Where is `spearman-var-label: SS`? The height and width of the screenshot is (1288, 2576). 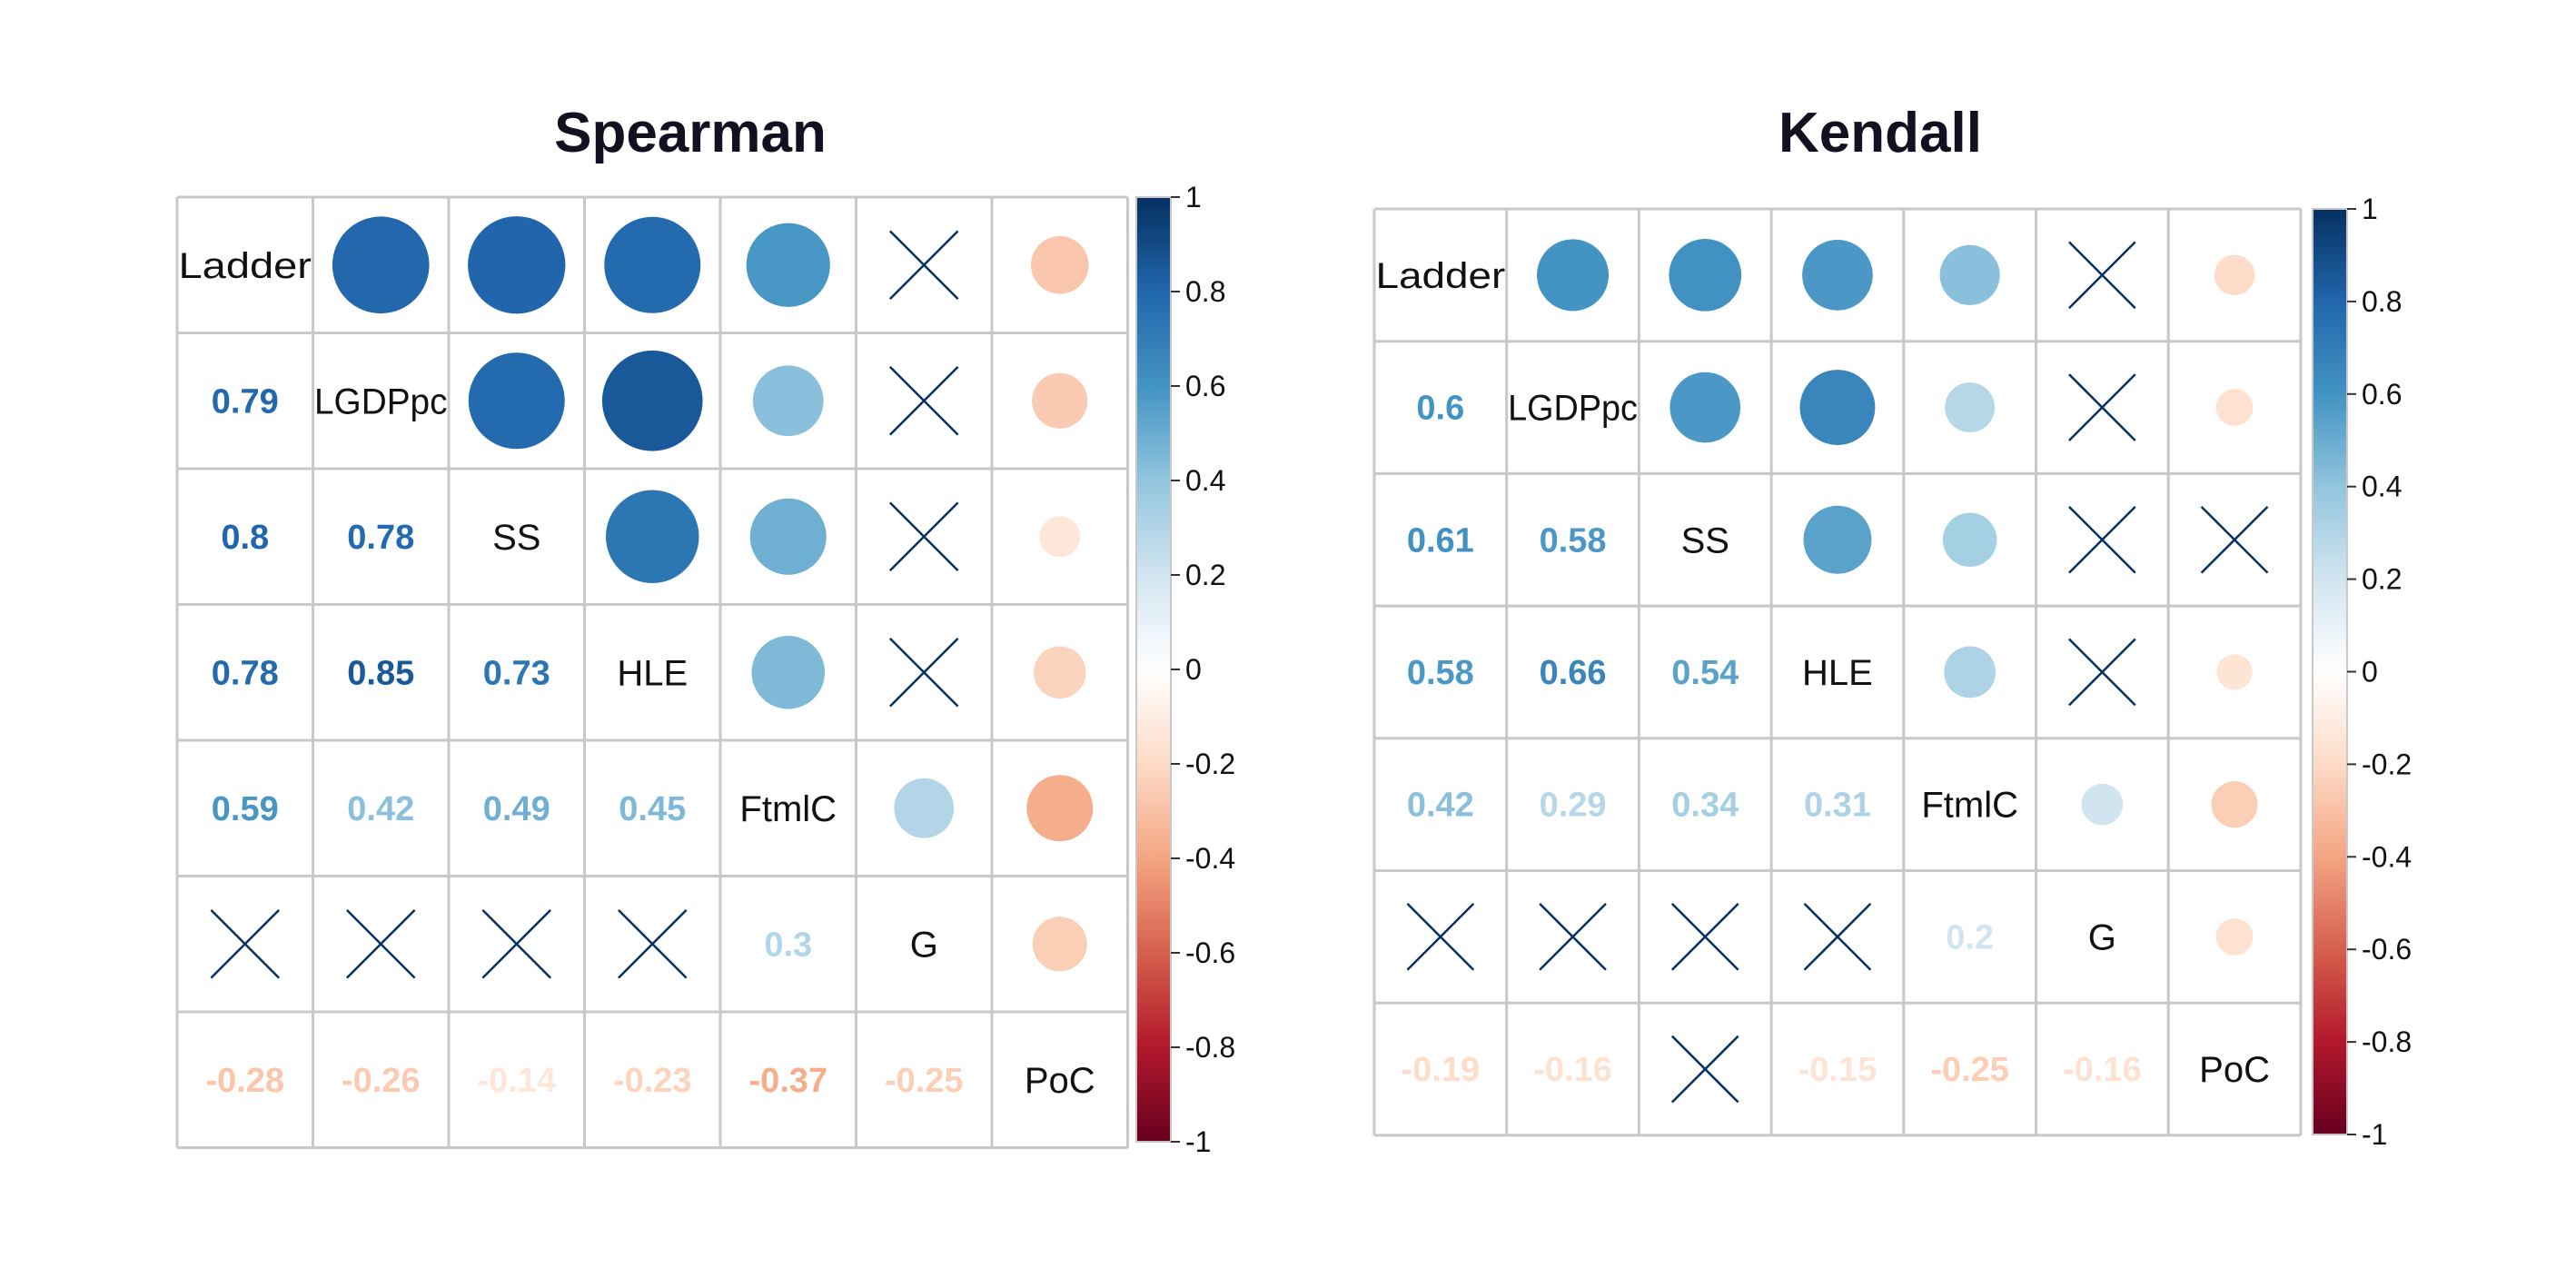
spearman-var-label: SS is located at coordinates (516, 538).